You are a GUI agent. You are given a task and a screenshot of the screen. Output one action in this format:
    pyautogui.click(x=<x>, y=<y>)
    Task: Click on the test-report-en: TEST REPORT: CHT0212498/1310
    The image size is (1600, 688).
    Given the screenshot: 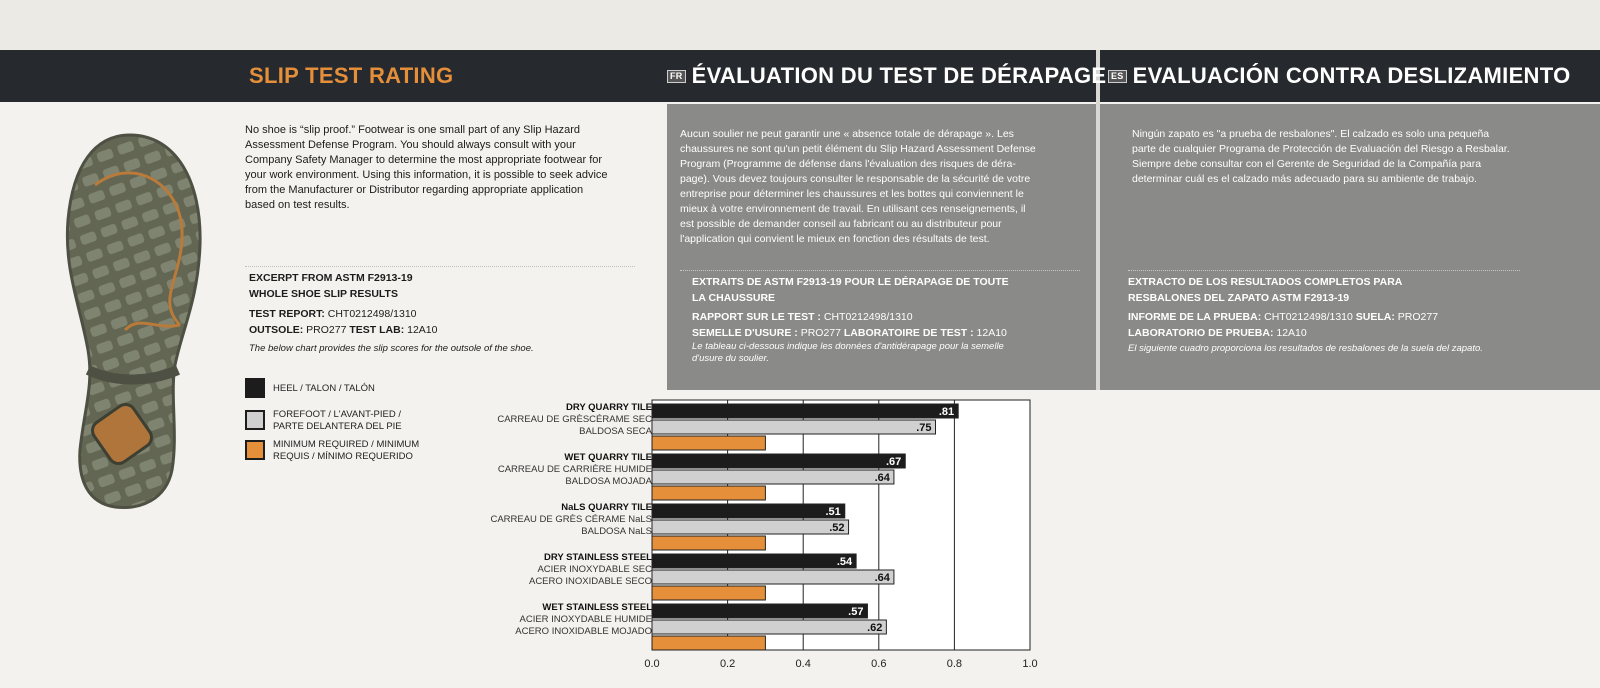 What is the action you would take?
    pyautogui.click(x=391, y=314)
    